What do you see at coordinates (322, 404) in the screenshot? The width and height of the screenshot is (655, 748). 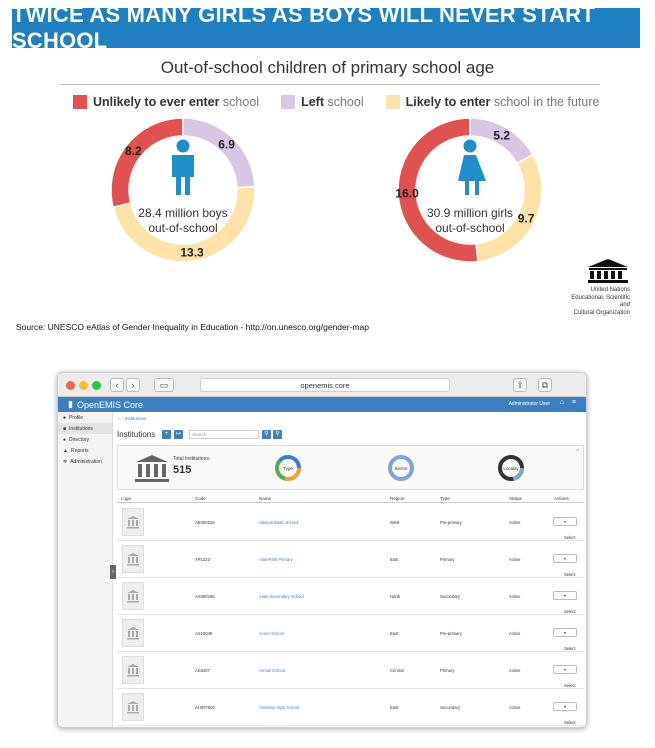 I see `app-header: ▮ OpenEMIS Core Administrator User ⌂ ≡` at bounding box center [322, 404].